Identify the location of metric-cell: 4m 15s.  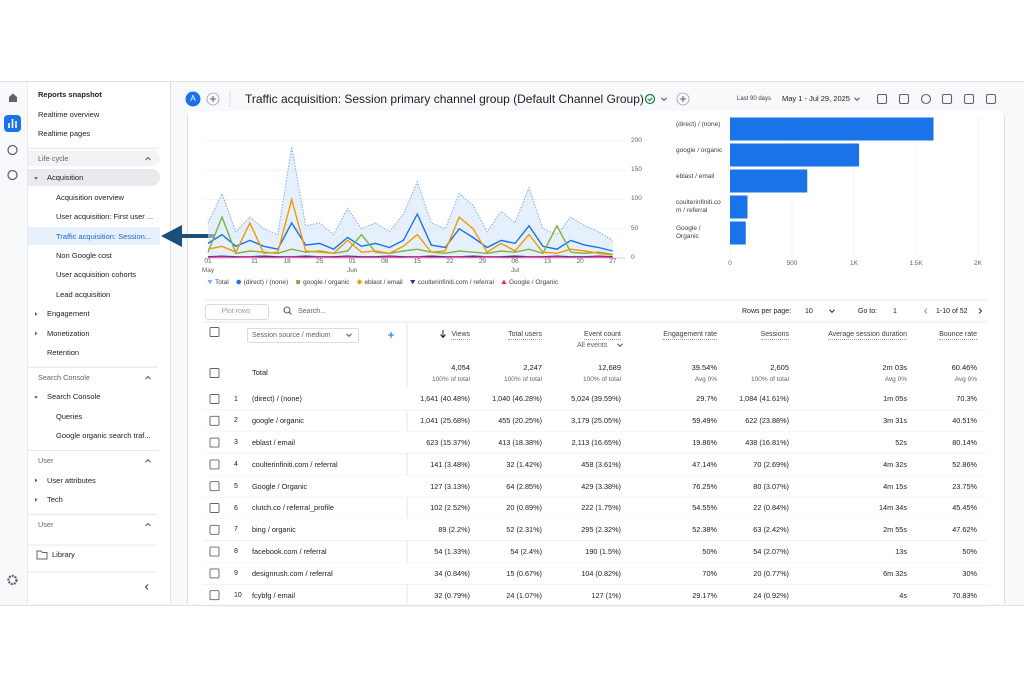
(895, 486).